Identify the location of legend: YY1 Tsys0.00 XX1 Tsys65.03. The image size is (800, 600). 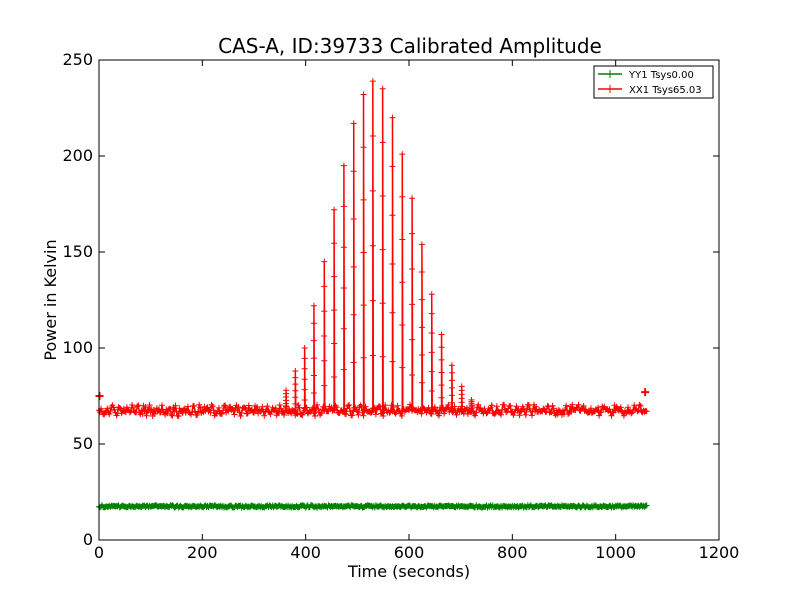
(653, 82).